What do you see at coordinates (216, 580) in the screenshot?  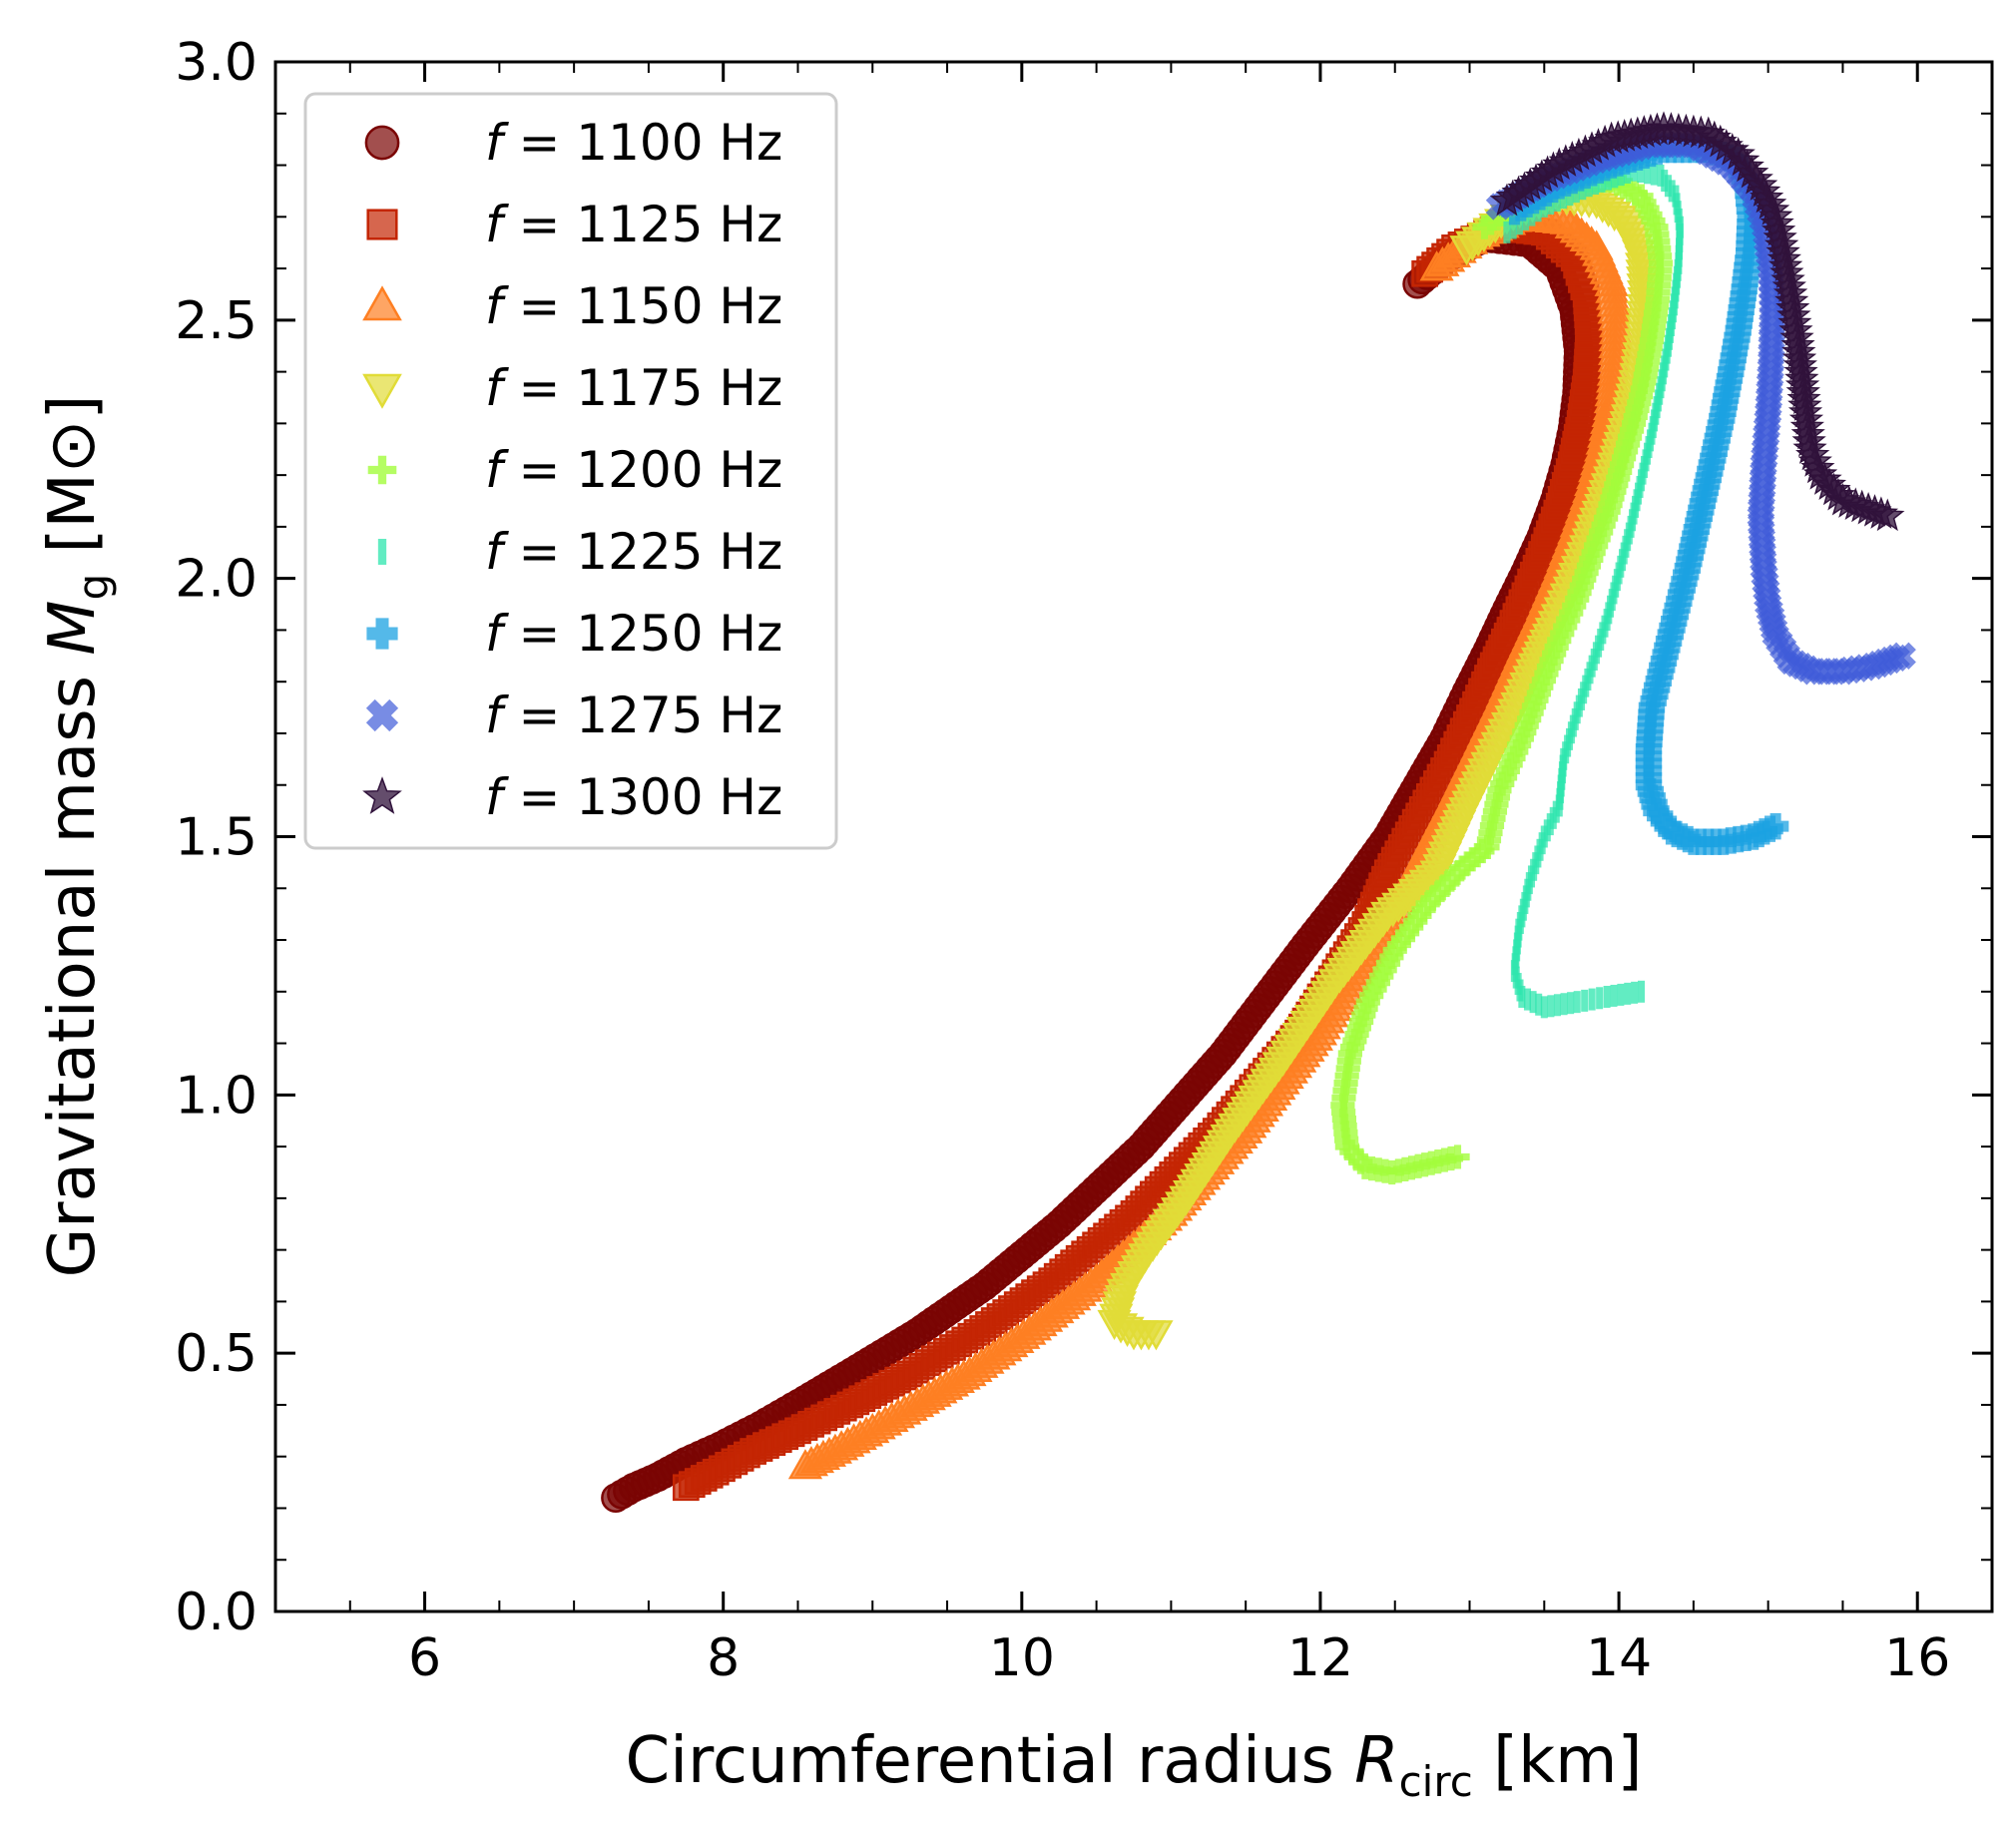 I see `y-tick-label: 2.0` at bounding box center [216, 580].